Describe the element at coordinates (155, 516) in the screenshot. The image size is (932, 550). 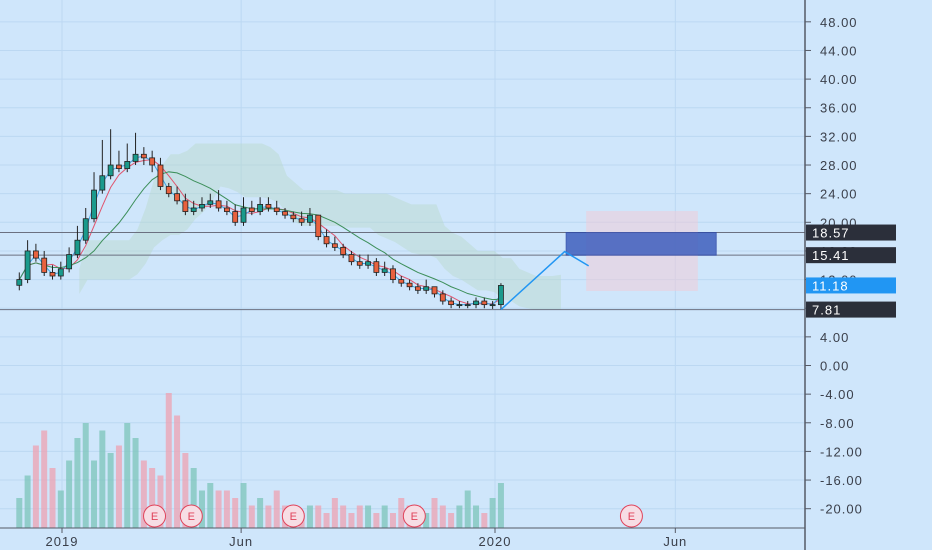
I see `earnings-marker` at that location.